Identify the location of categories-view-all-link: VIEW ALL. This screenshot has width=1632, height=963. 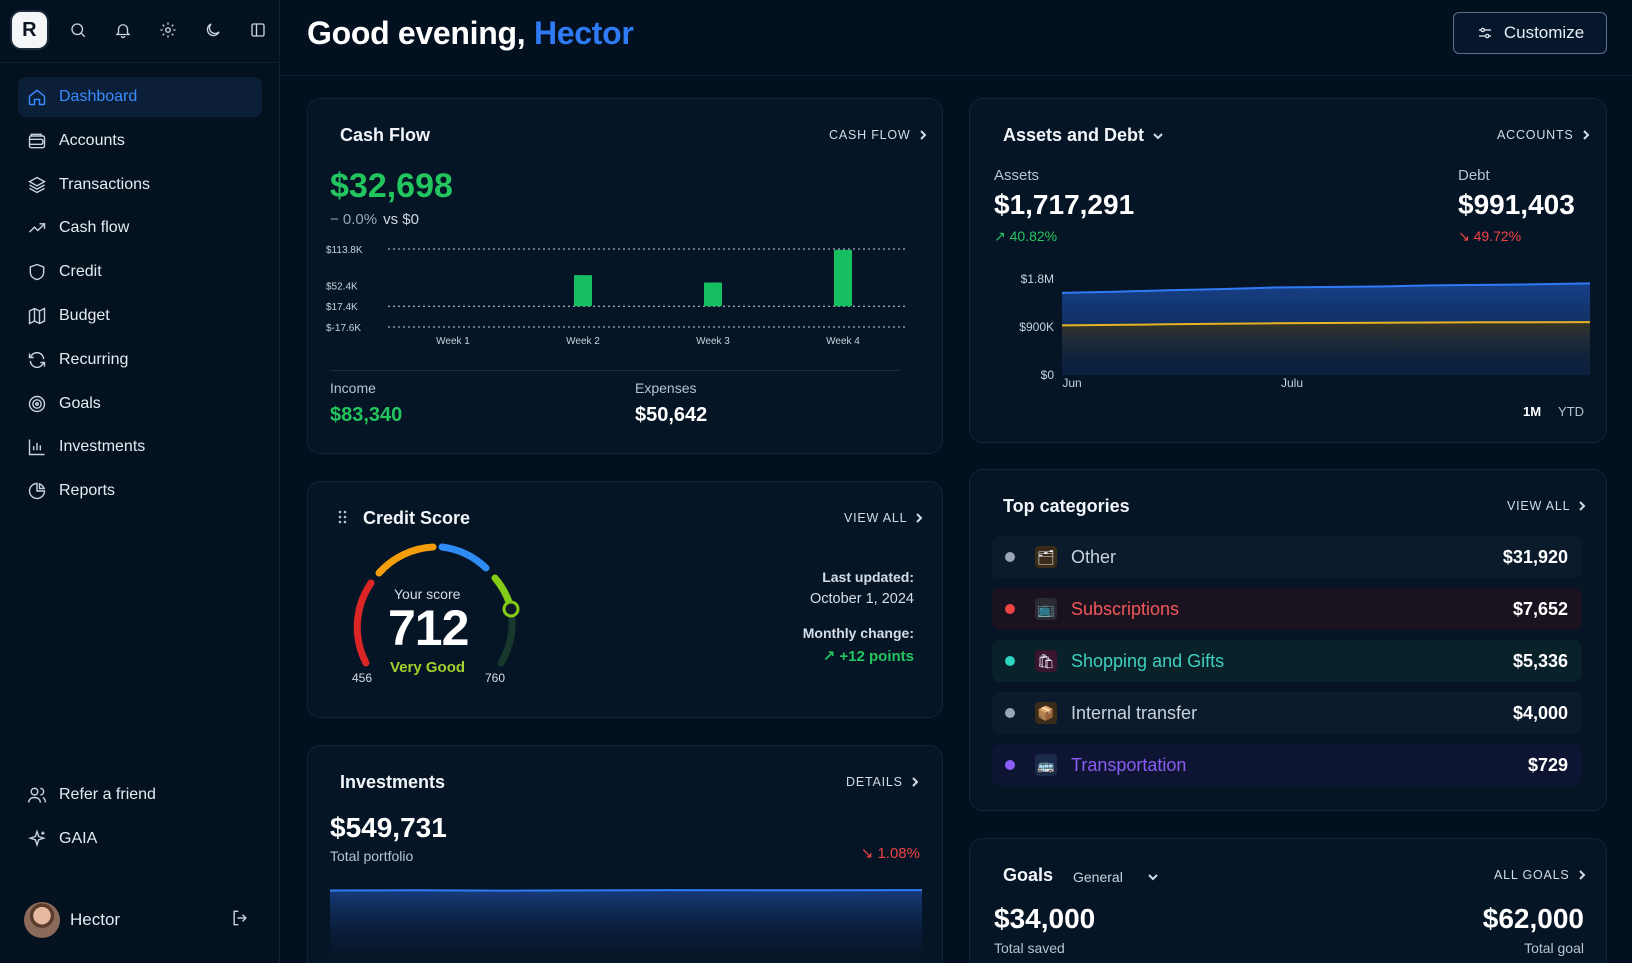
(1547, 506).